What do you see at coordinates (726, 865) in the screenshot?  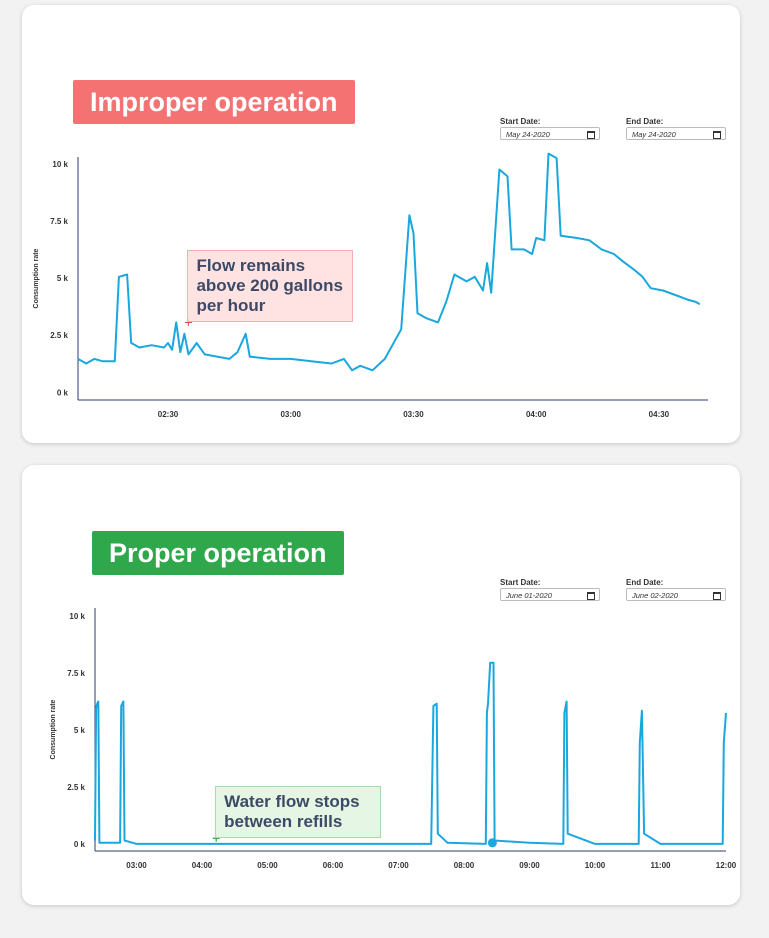 I see `x-tick-label: 12:00` at bounding box center [726, 865].